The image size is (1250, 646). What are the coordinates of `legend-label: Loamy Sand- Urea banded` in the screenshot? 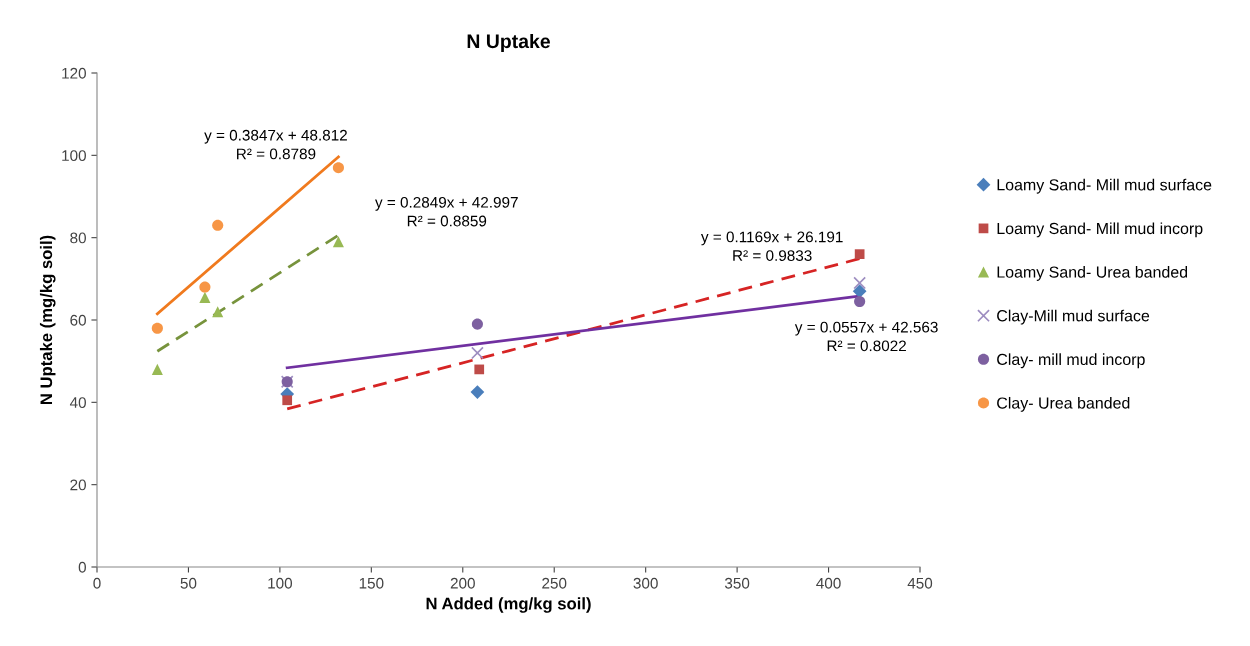 It's located at (1092, 273).